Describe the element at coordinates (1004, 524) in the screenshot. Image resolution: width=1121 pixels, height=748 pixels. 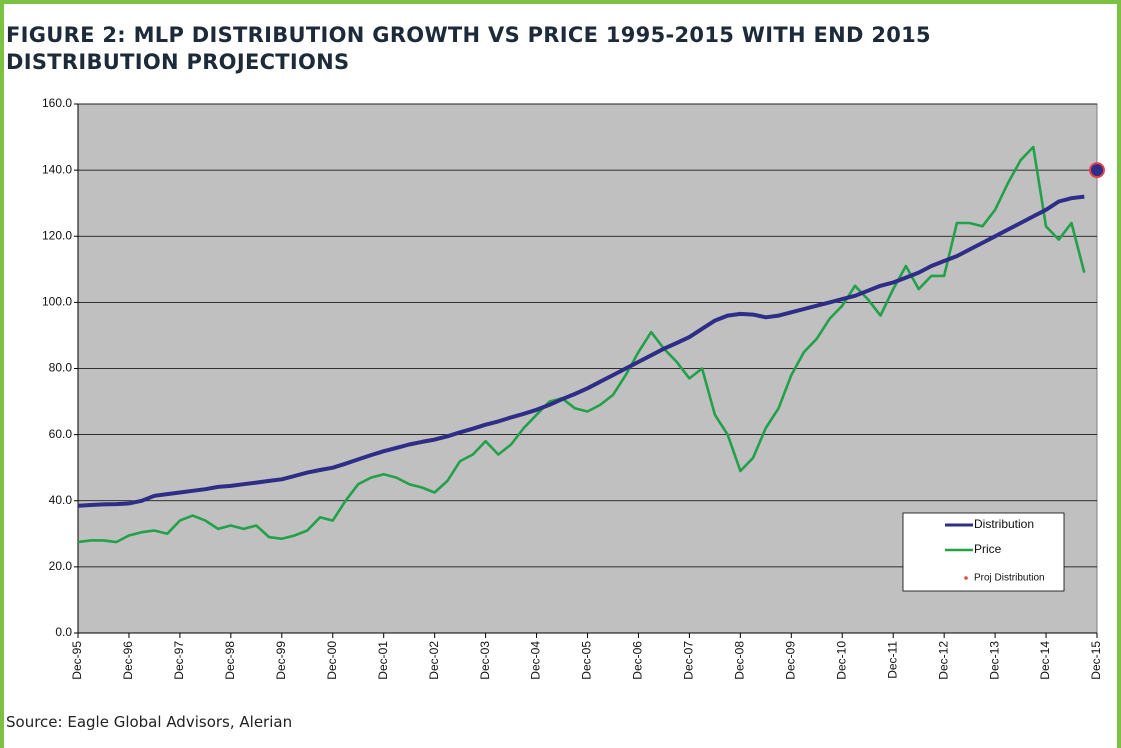
I see `legend-label: Distribution` at that location.